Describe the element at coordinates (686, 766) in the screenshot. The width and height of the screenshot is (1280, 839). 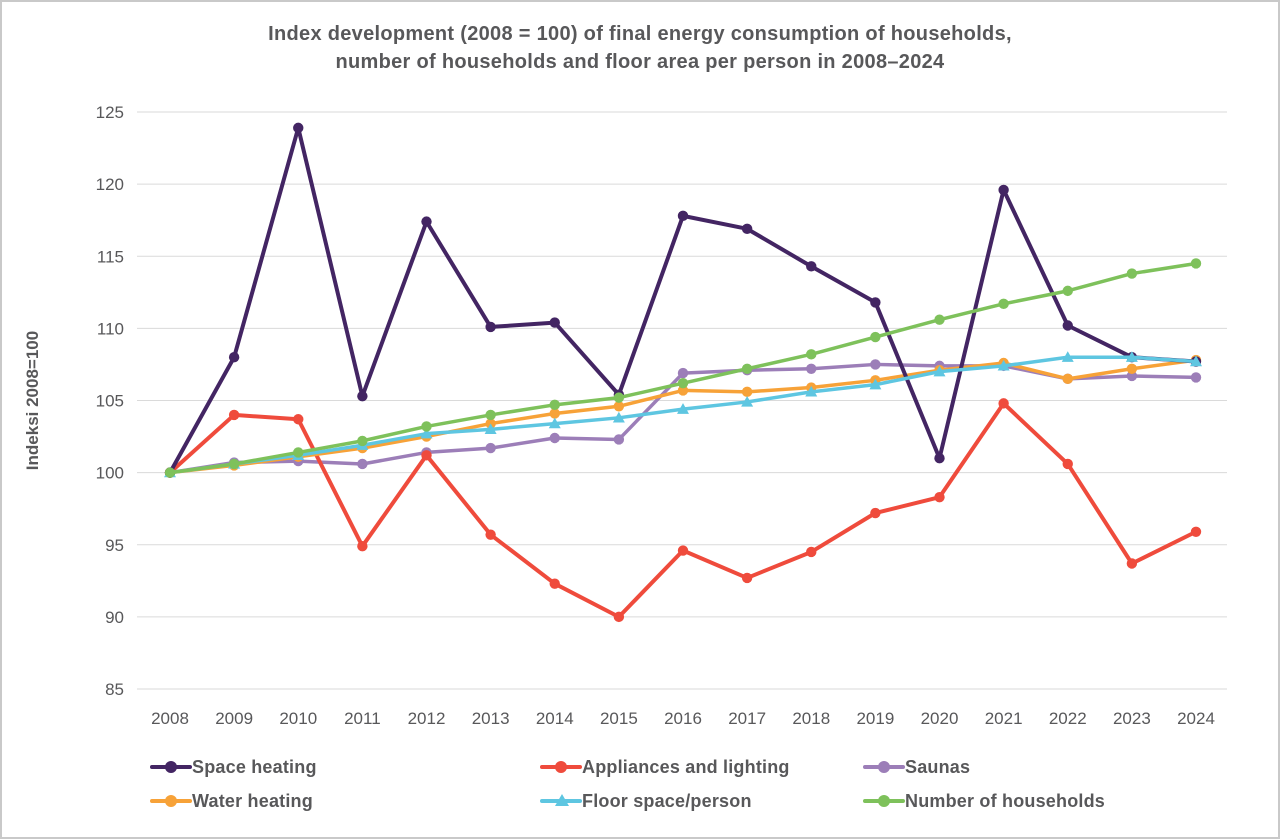
I see `legend-label-appliances-and-lighting: Appliances and lighting` at that location.